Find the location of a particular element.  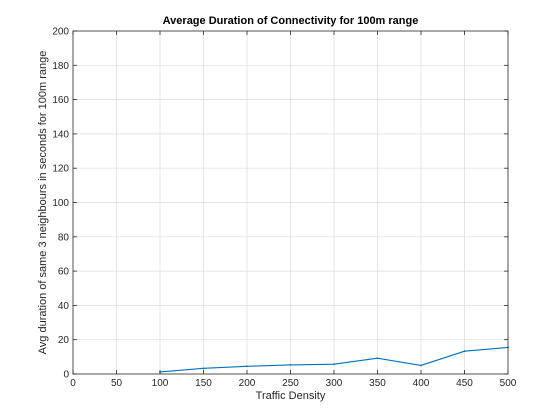

x-axis-label: Traffic Density is located at coordinates (291, 396).